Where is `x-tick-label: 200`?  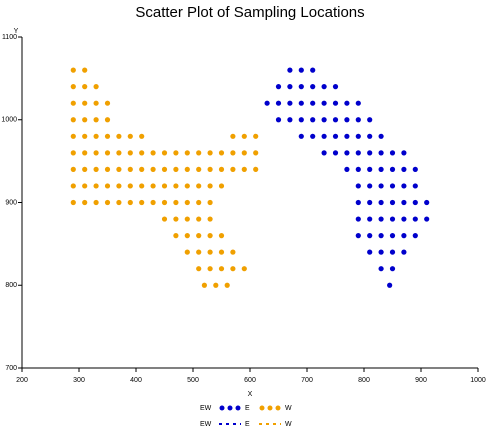
x-tick-label: 200 is located at coordinates (22, 380).